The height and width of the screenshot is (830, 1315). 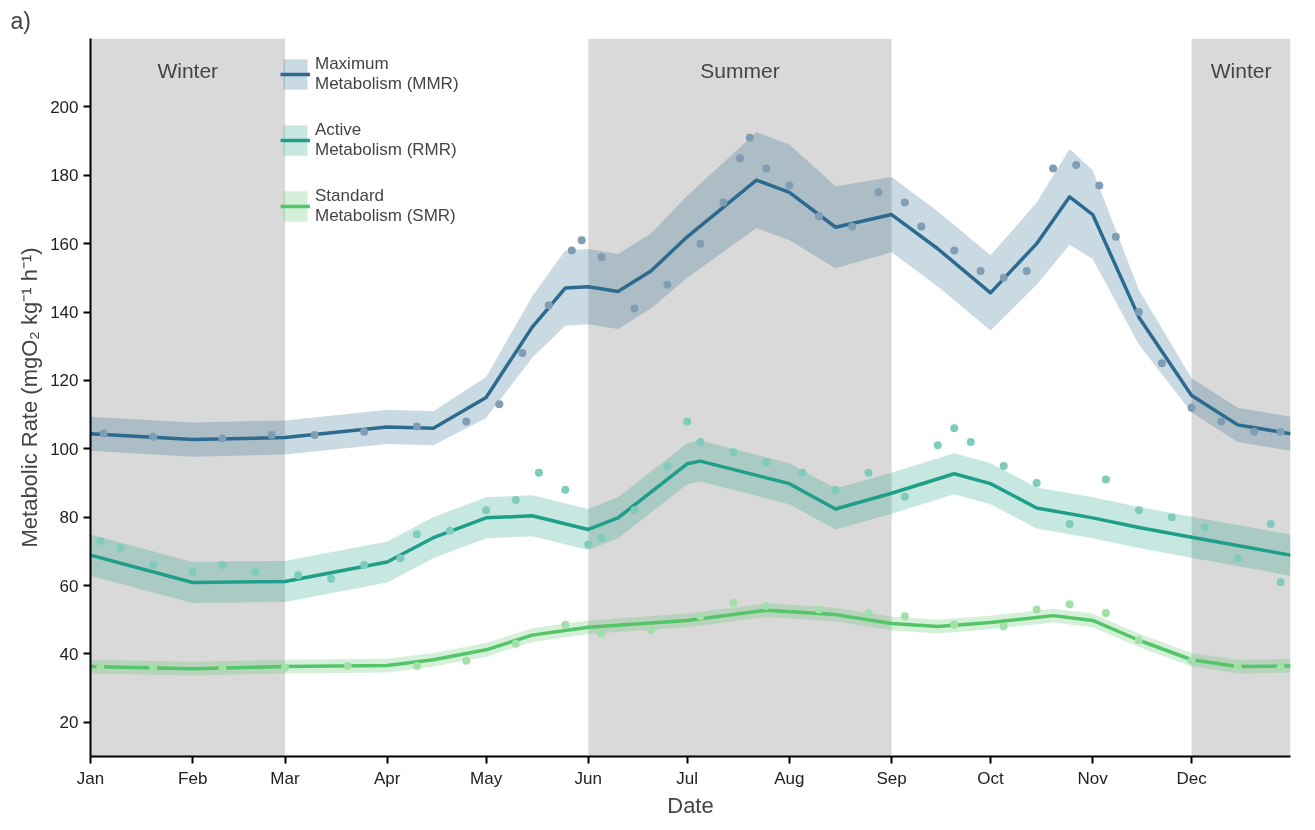 I want to click on x-axis-title: Date, so click(x=690, y=805).